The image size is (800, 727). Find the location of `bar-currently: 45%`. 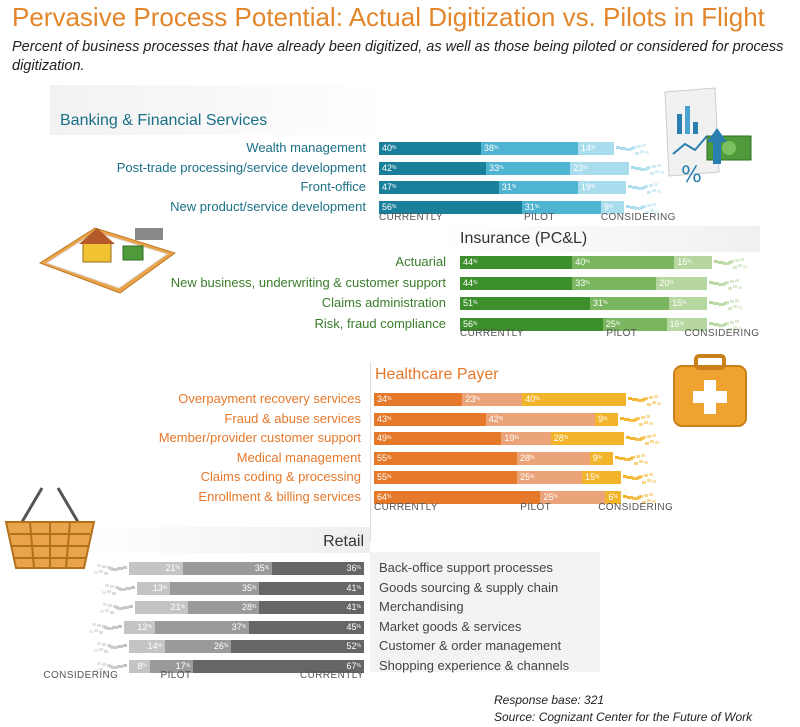

bar-currently: 45% is located at coordinates (306, 627).